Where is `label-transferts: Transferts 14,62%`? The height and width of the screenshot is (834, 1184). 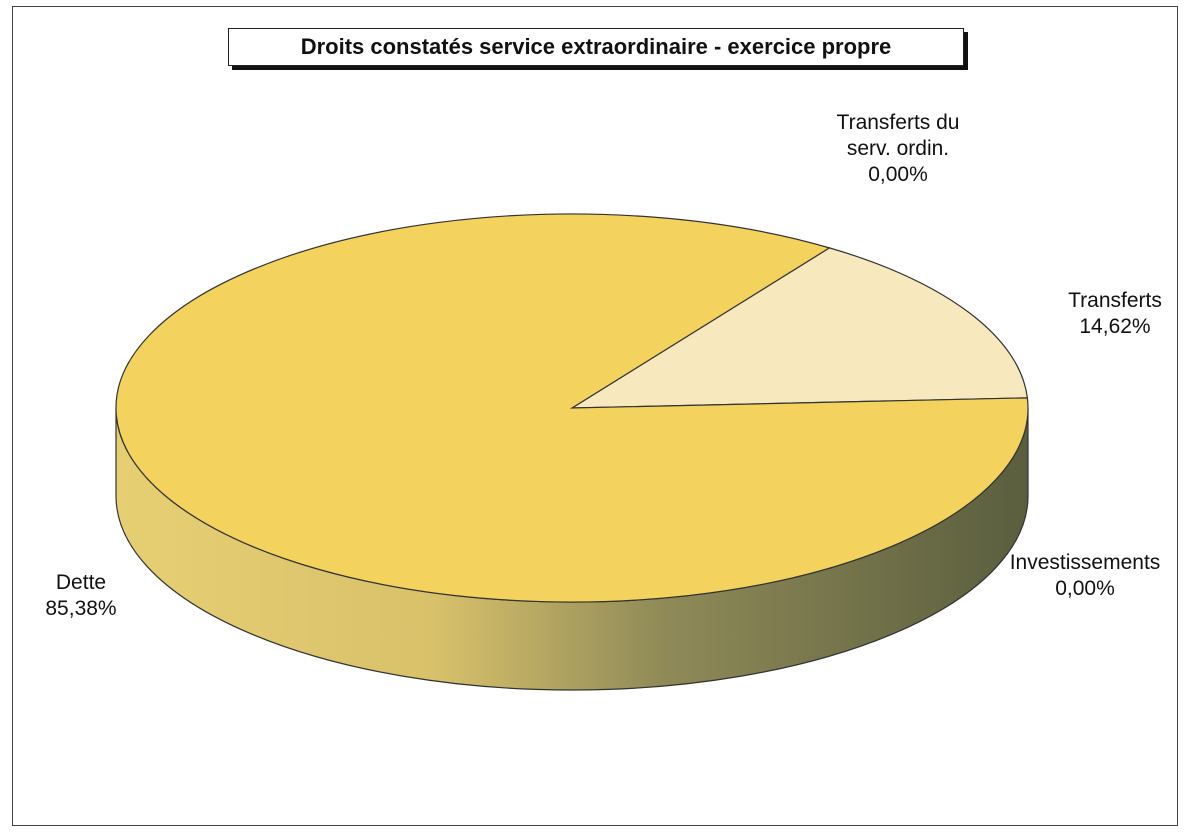 label-transferts: Transferts 14,62% is located at coordinates (1115, 314).